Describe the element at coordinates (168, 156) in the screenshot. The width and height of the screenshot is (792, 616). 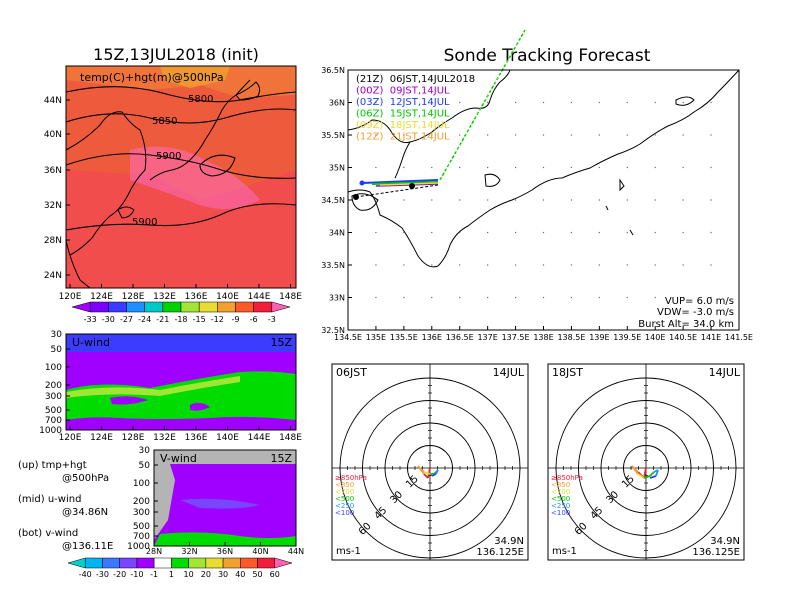
I see `contour-label: 5900` at that location.